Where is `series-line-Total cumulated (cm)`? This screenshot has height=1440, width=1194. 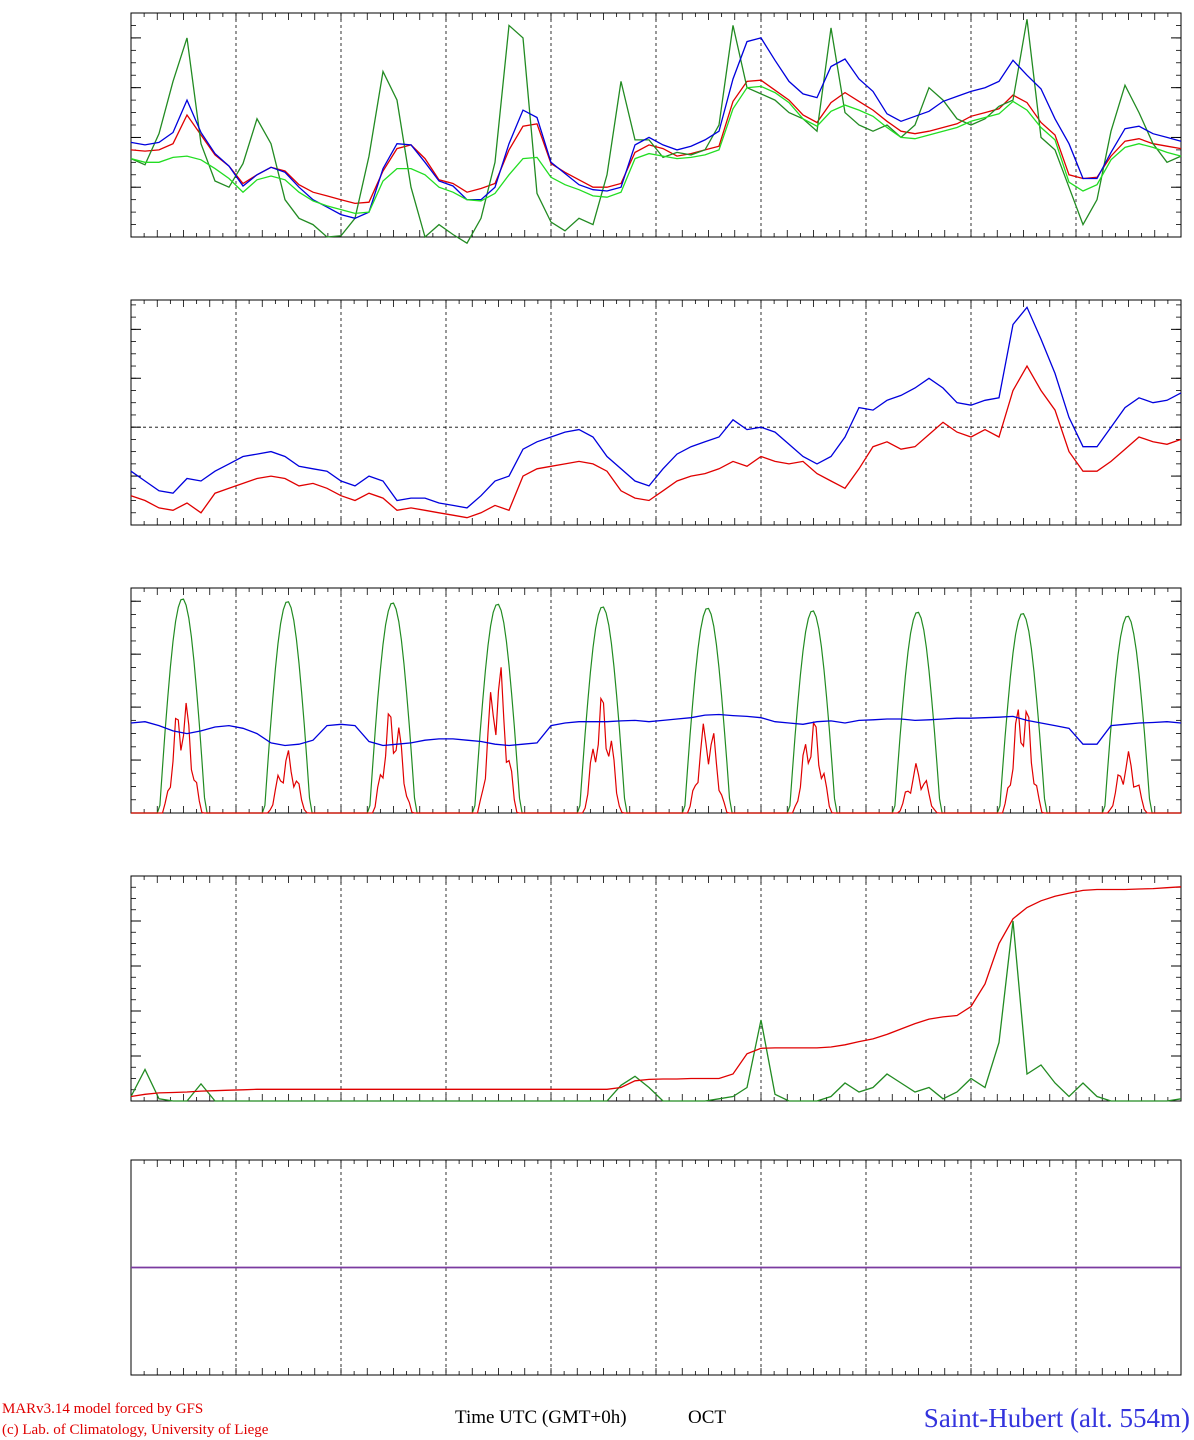
series-line-Total cumulated (cm) is located at coordinates (656, 992).